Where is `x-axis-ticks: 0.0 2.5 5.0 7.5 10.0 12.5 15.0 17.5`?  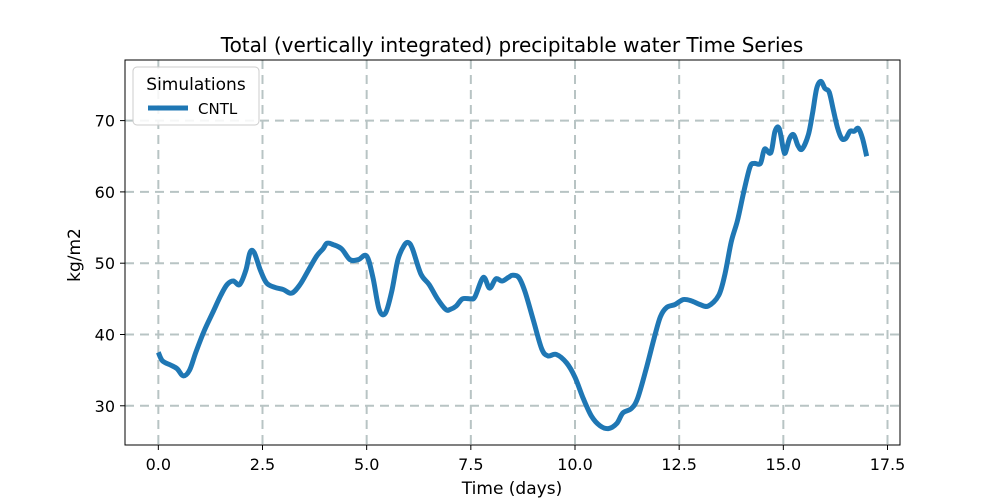 x-axis-ticks: 0.0 2.5 5.0 7.5 10.0 12.5 15.0 17.5 is located at coordinates (526, 459).